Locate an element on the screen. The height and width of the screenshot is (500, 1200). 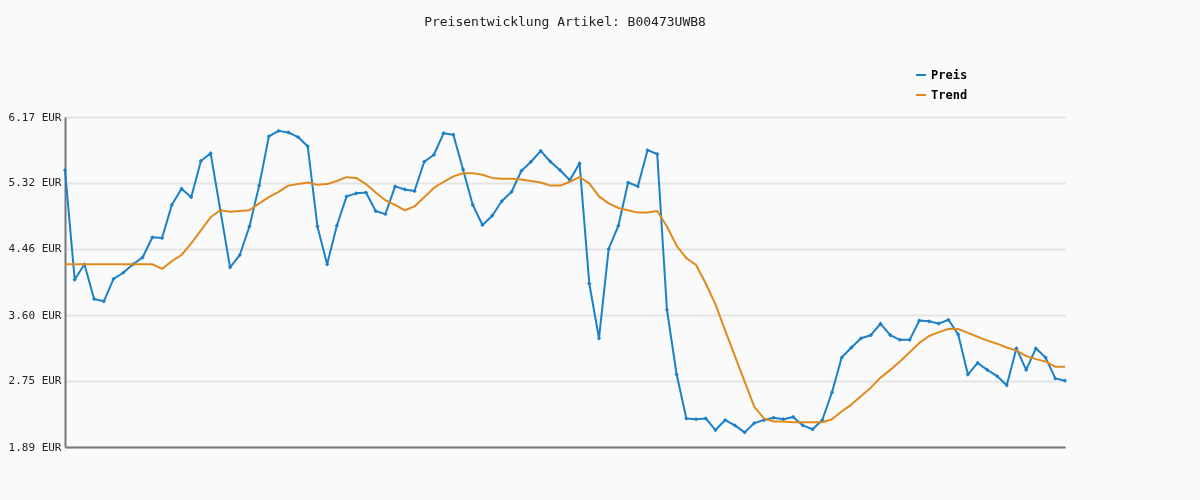
chart-title: Preisentwicklung Artikel: B00473UWB8 is located at coordinates (565, 21).